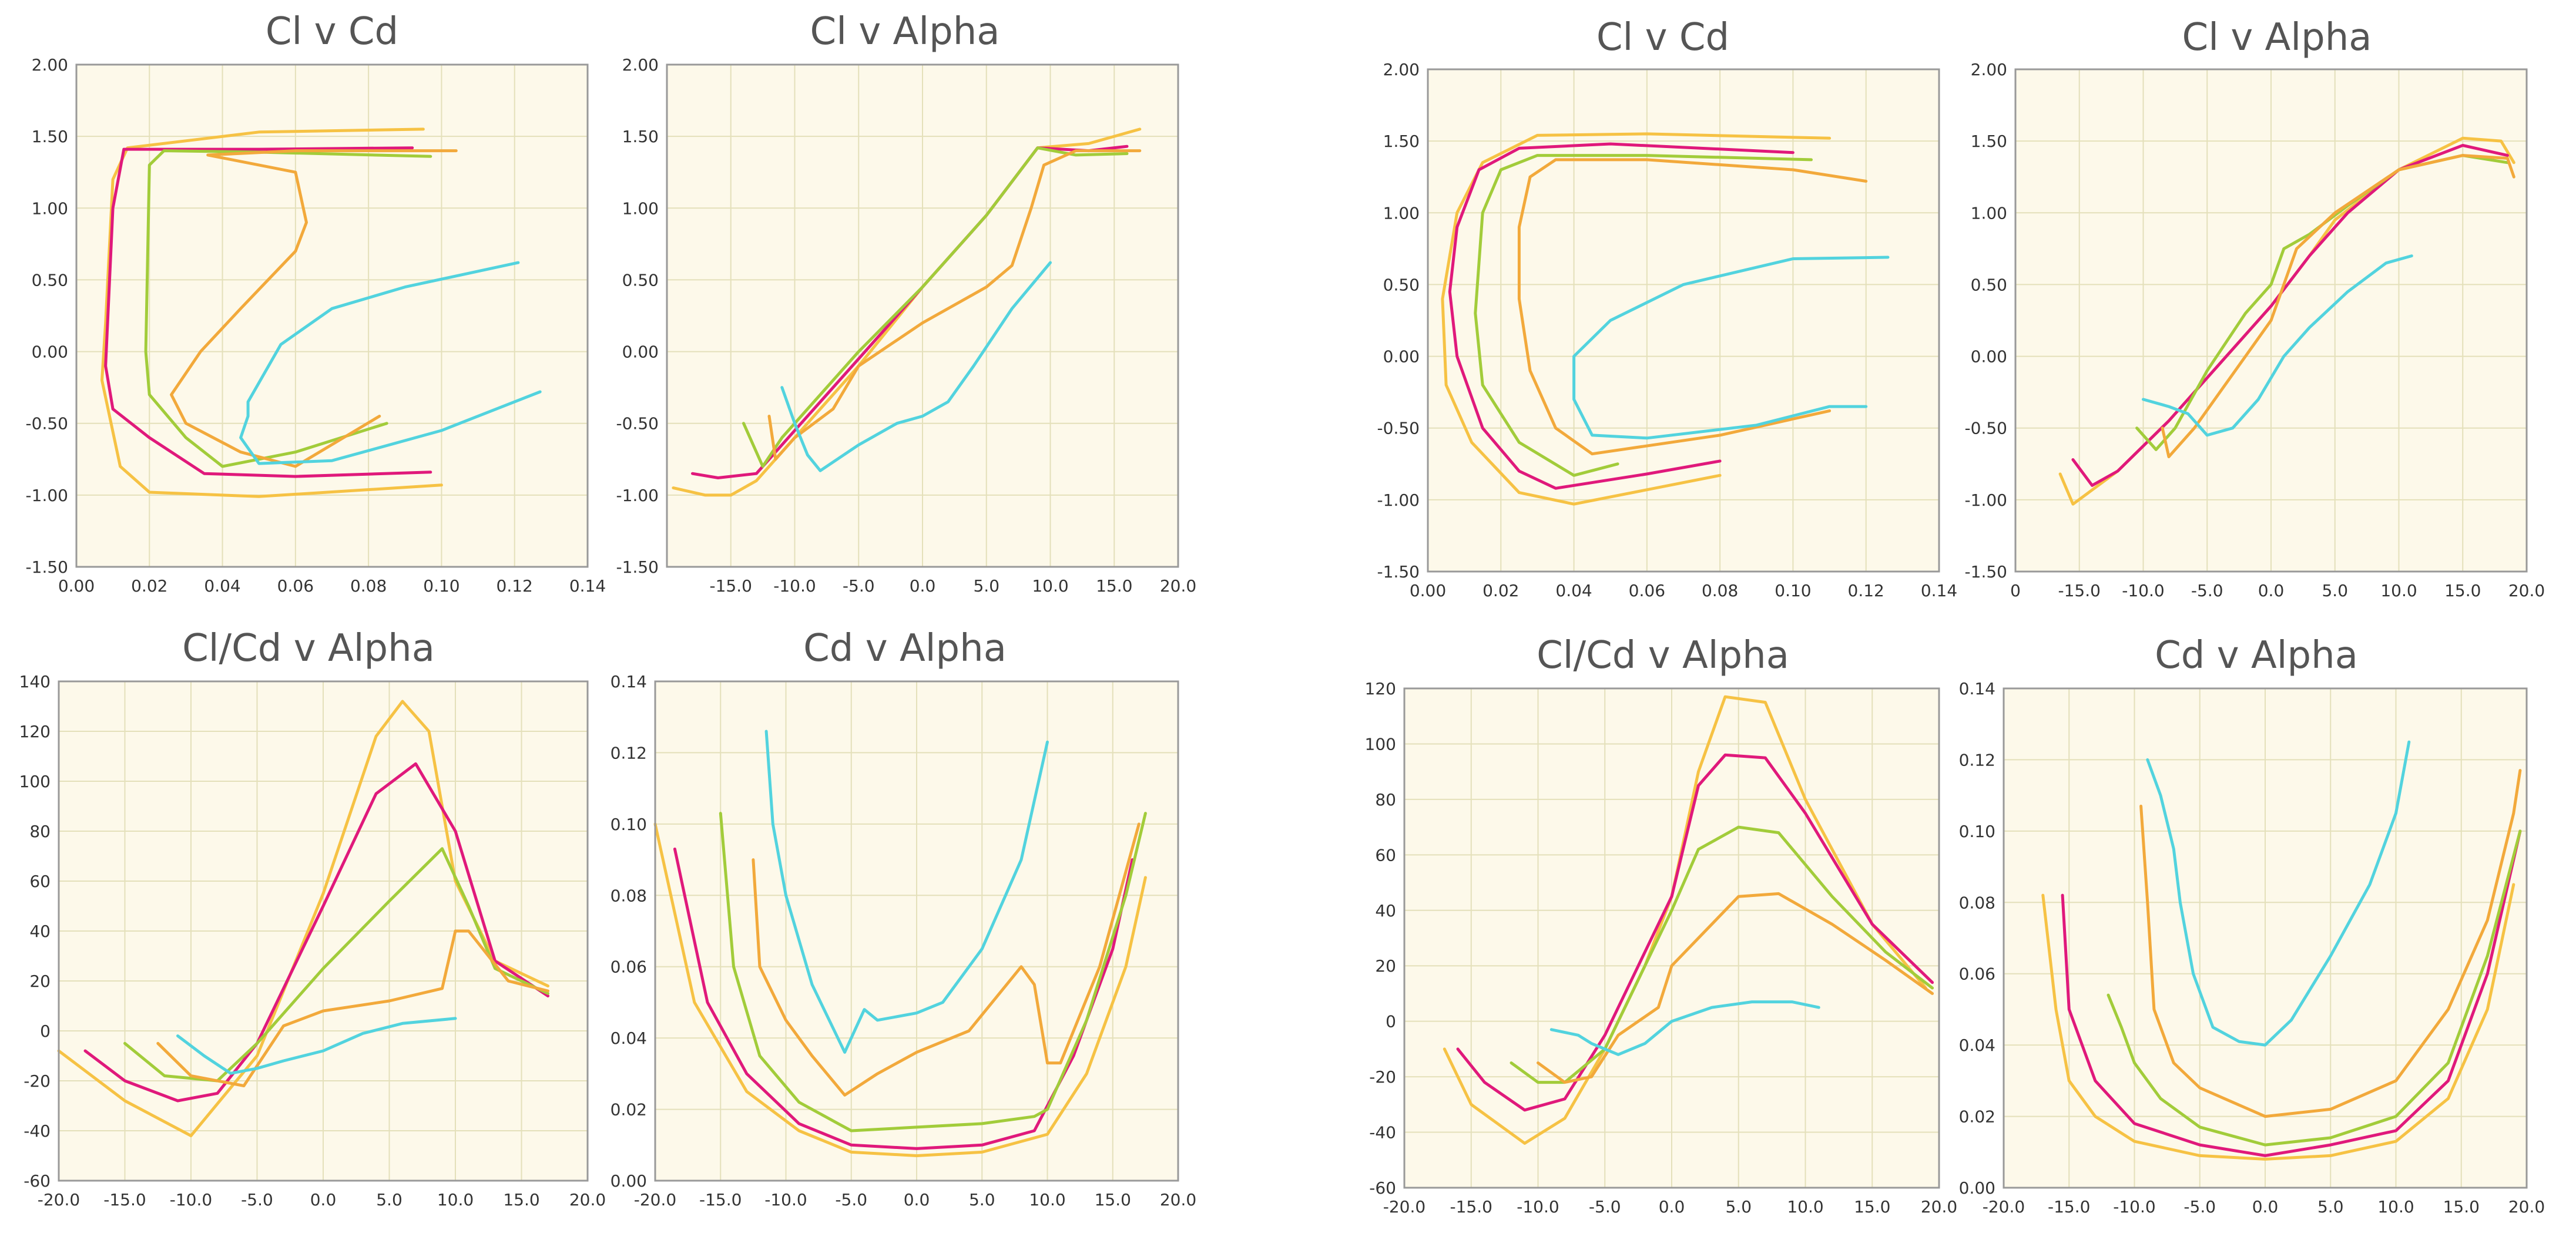  What do you see at coordinates (332, 31) in the screenshot?
I see `chart-title: Cl v Cd` at bounding box center [332, 31].